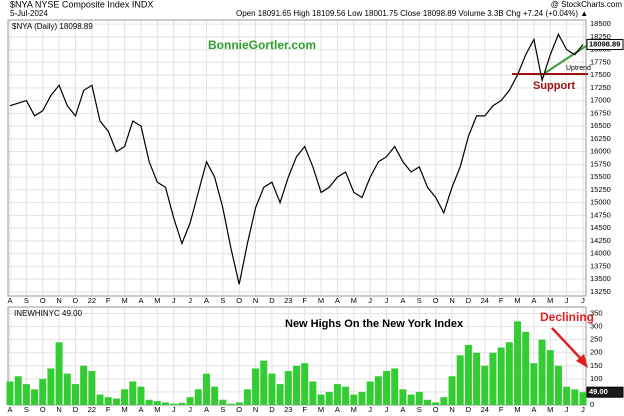 This screenshot has height=416, width=624. What do you see at coordinates (600, 202) in the screenshot?
I see `y-tick-label: 15000` at bounding box center [600, 202].